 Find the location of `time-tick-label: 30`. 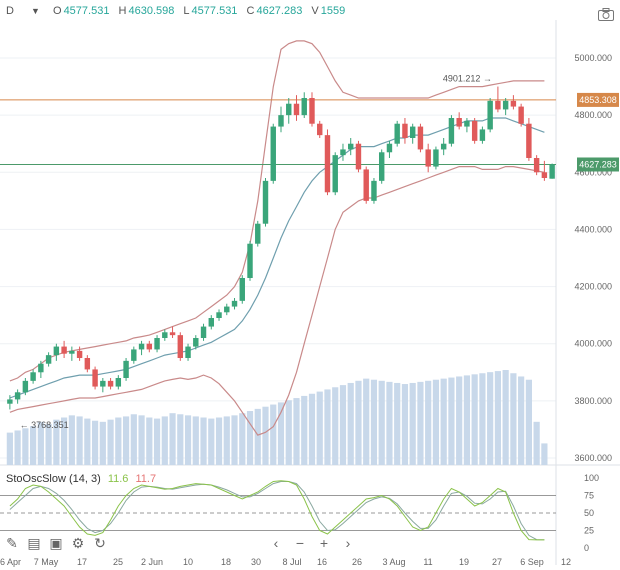

time-tick-label: 30 is located at coordinates (256, 562).